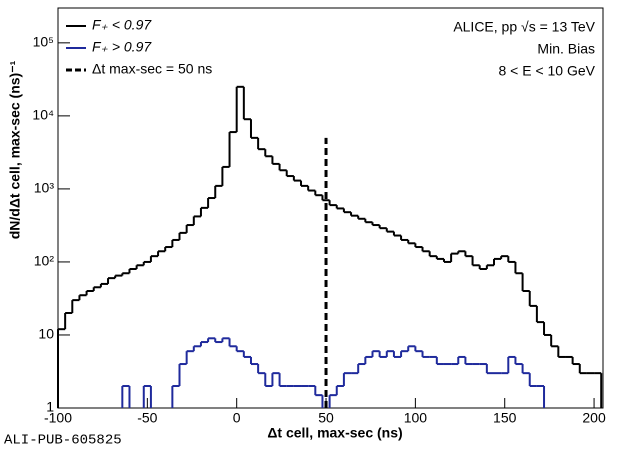  I want to click on y-tick-label: 10², so click(44, 261).